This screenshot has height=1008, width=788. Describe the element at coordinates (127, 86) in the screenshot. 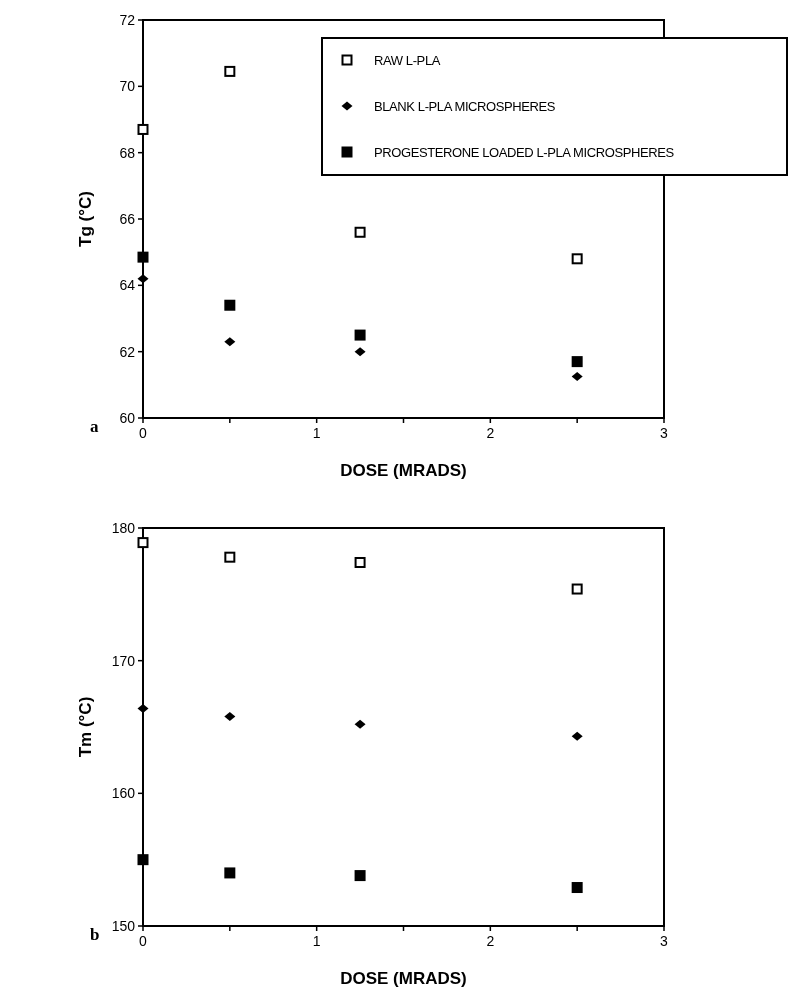

I see `y-tick-label: 70` at that location.